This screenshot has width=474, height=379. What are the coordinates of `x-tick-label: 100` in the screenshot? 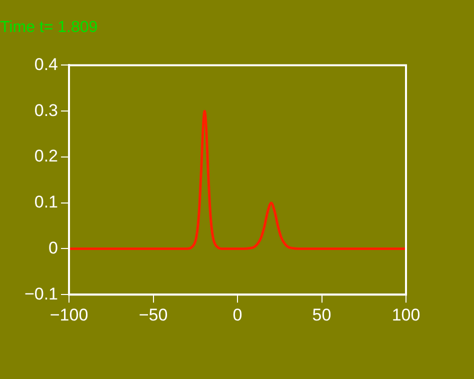 It's located at (406, 314).